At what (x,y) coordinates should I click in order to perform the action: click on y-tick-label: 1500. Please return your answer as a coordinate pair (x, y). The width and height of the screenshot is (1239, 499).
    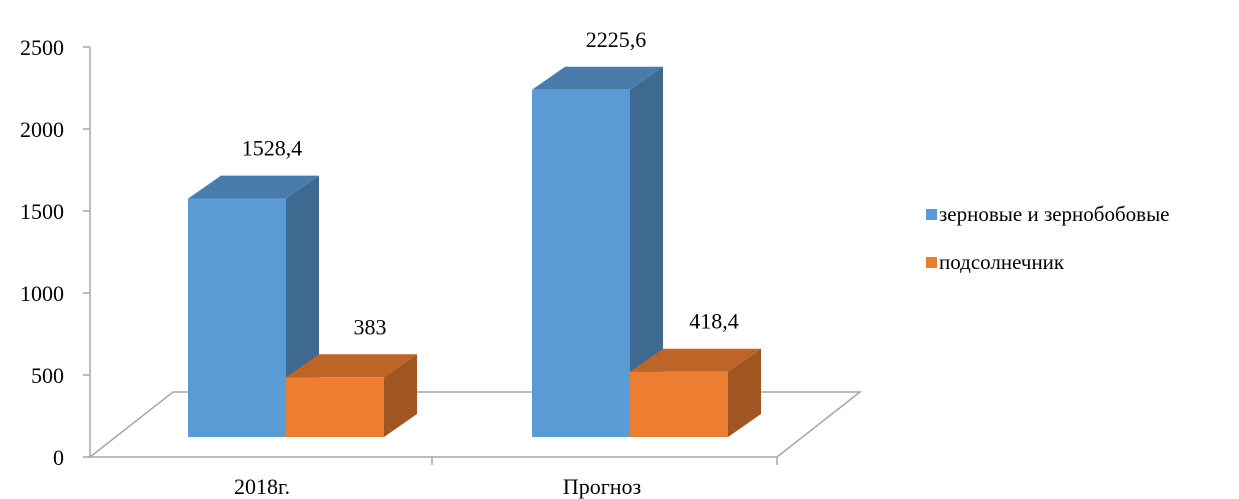
    Looking at the image, I should click on (42, 211).